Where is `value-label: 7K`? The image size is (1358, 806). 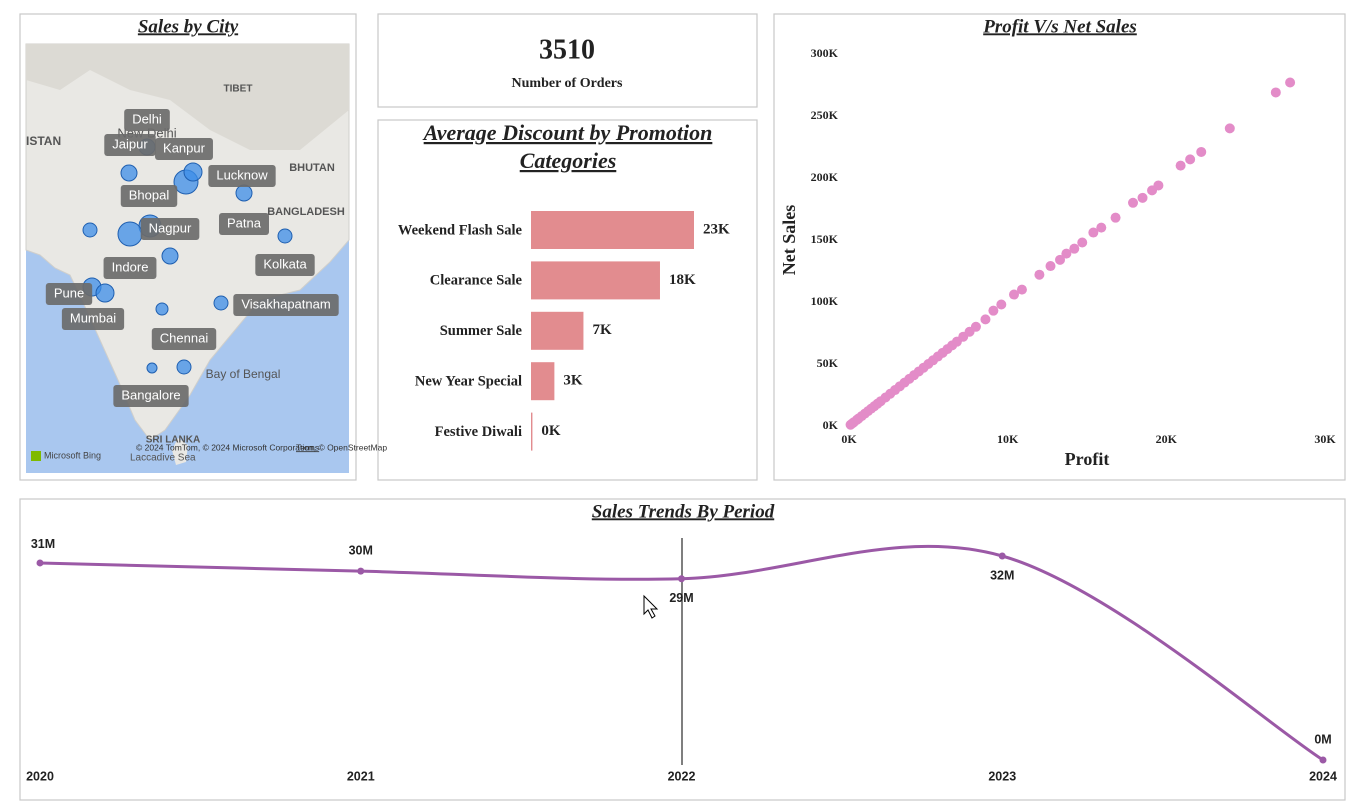
value-label: 7K is located at coordinates (602, 330).